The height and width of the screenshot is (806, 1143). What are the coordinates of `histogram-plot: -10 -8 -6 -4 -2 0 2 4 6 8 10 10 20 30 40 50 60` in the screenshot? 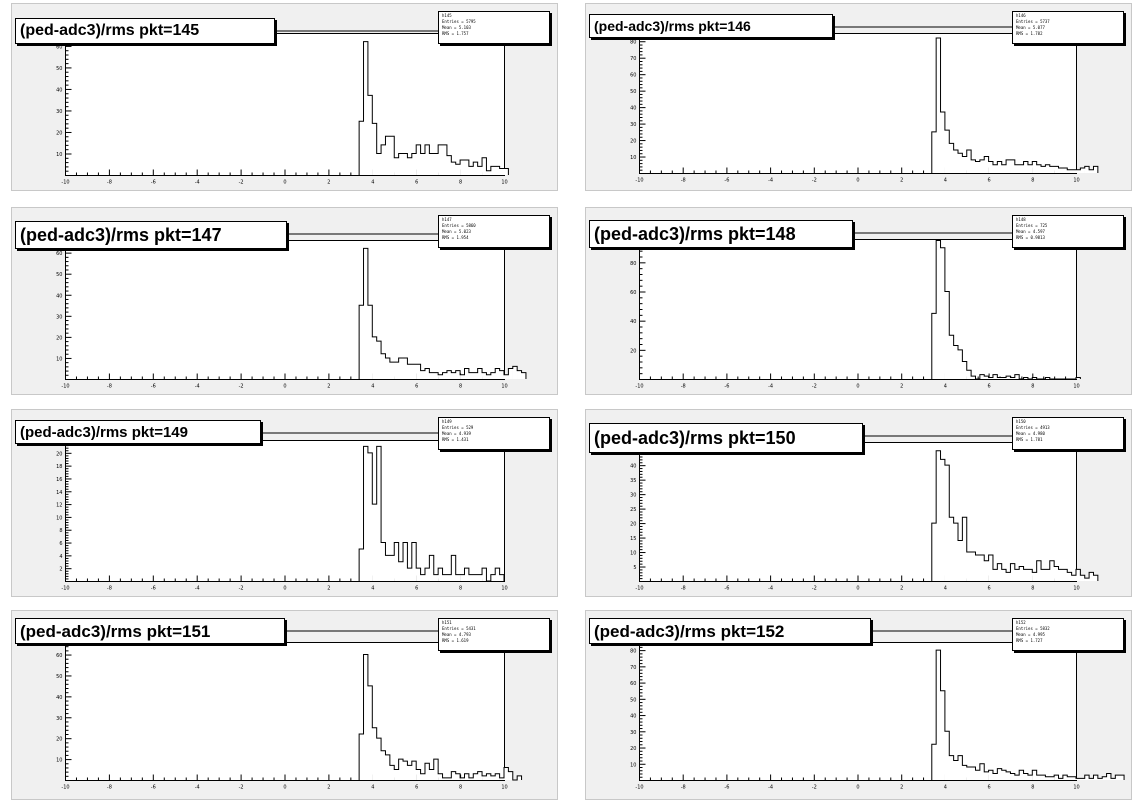 It's located at (291, 311).